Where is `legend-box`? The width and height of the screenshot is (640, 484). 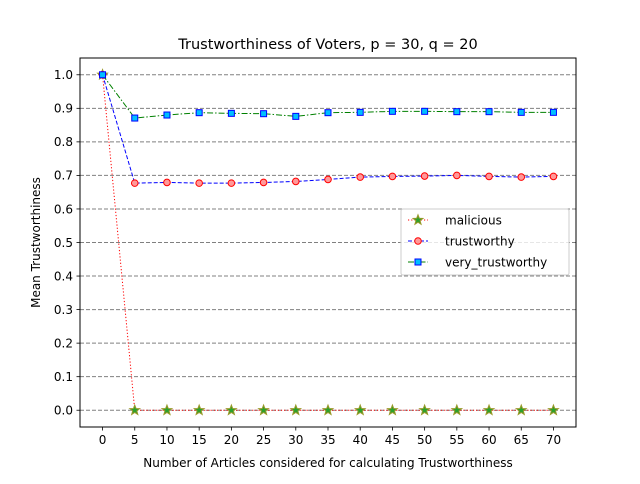
legend-box is located at coordinates (485, 242).